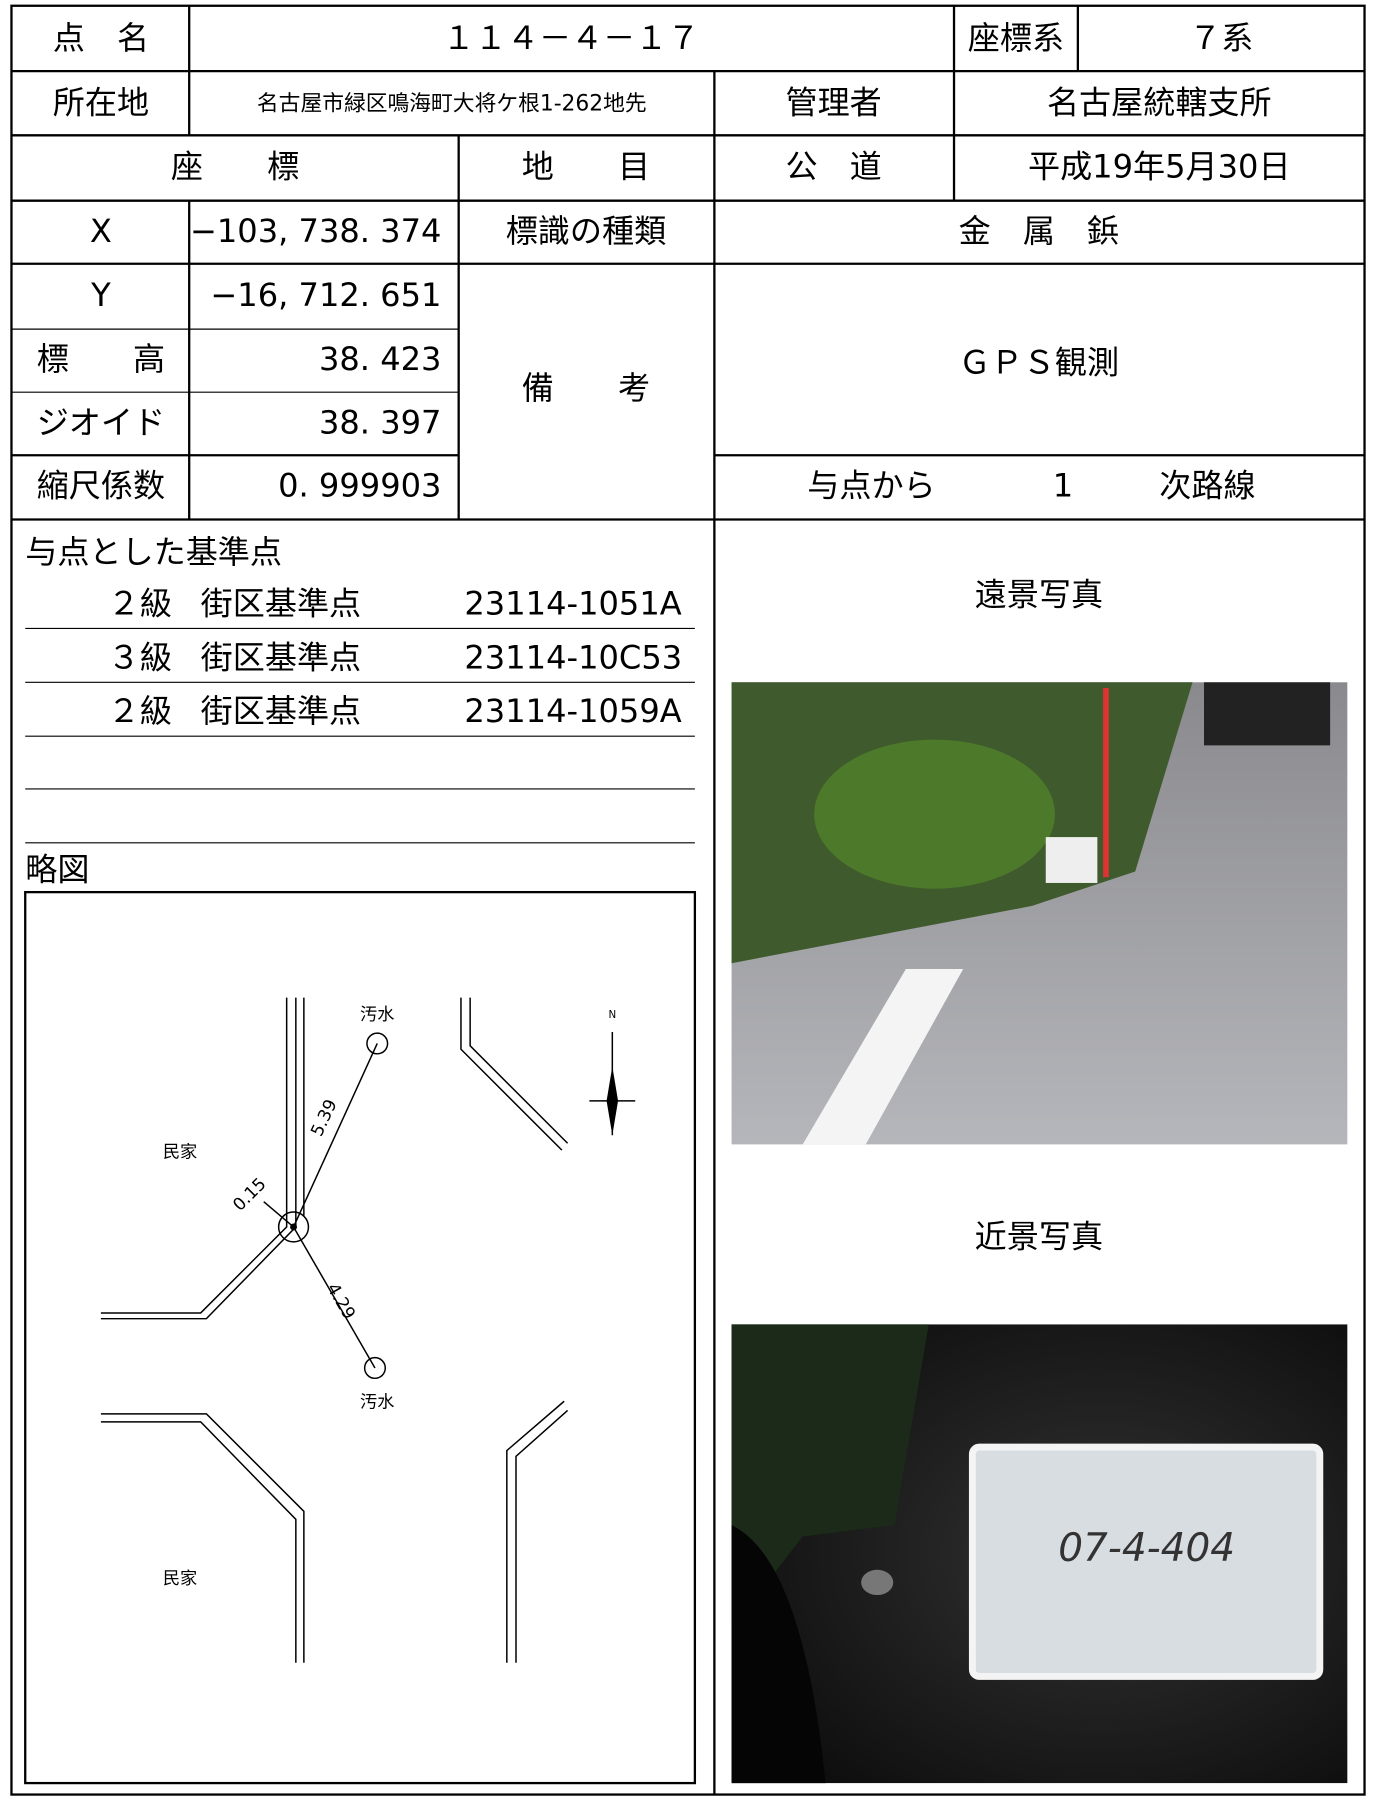 This screenshot has height=1801, width=1376. What do you see at coordinates (235, 167) in the screenshot?
I see `label: 座 標` at bounding box center [235, 167].